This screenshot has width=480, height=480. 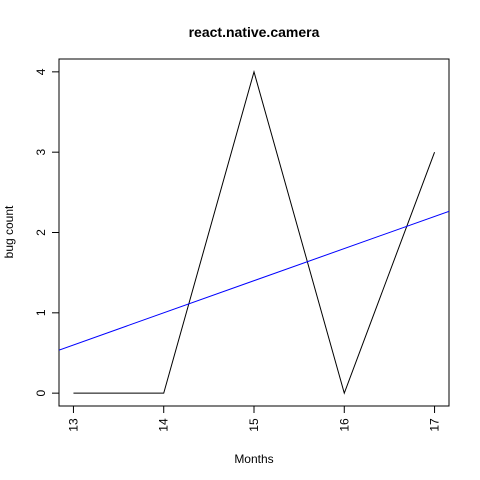 I want to click on chart-title: react.native.camera, so click(x=254, y=32).